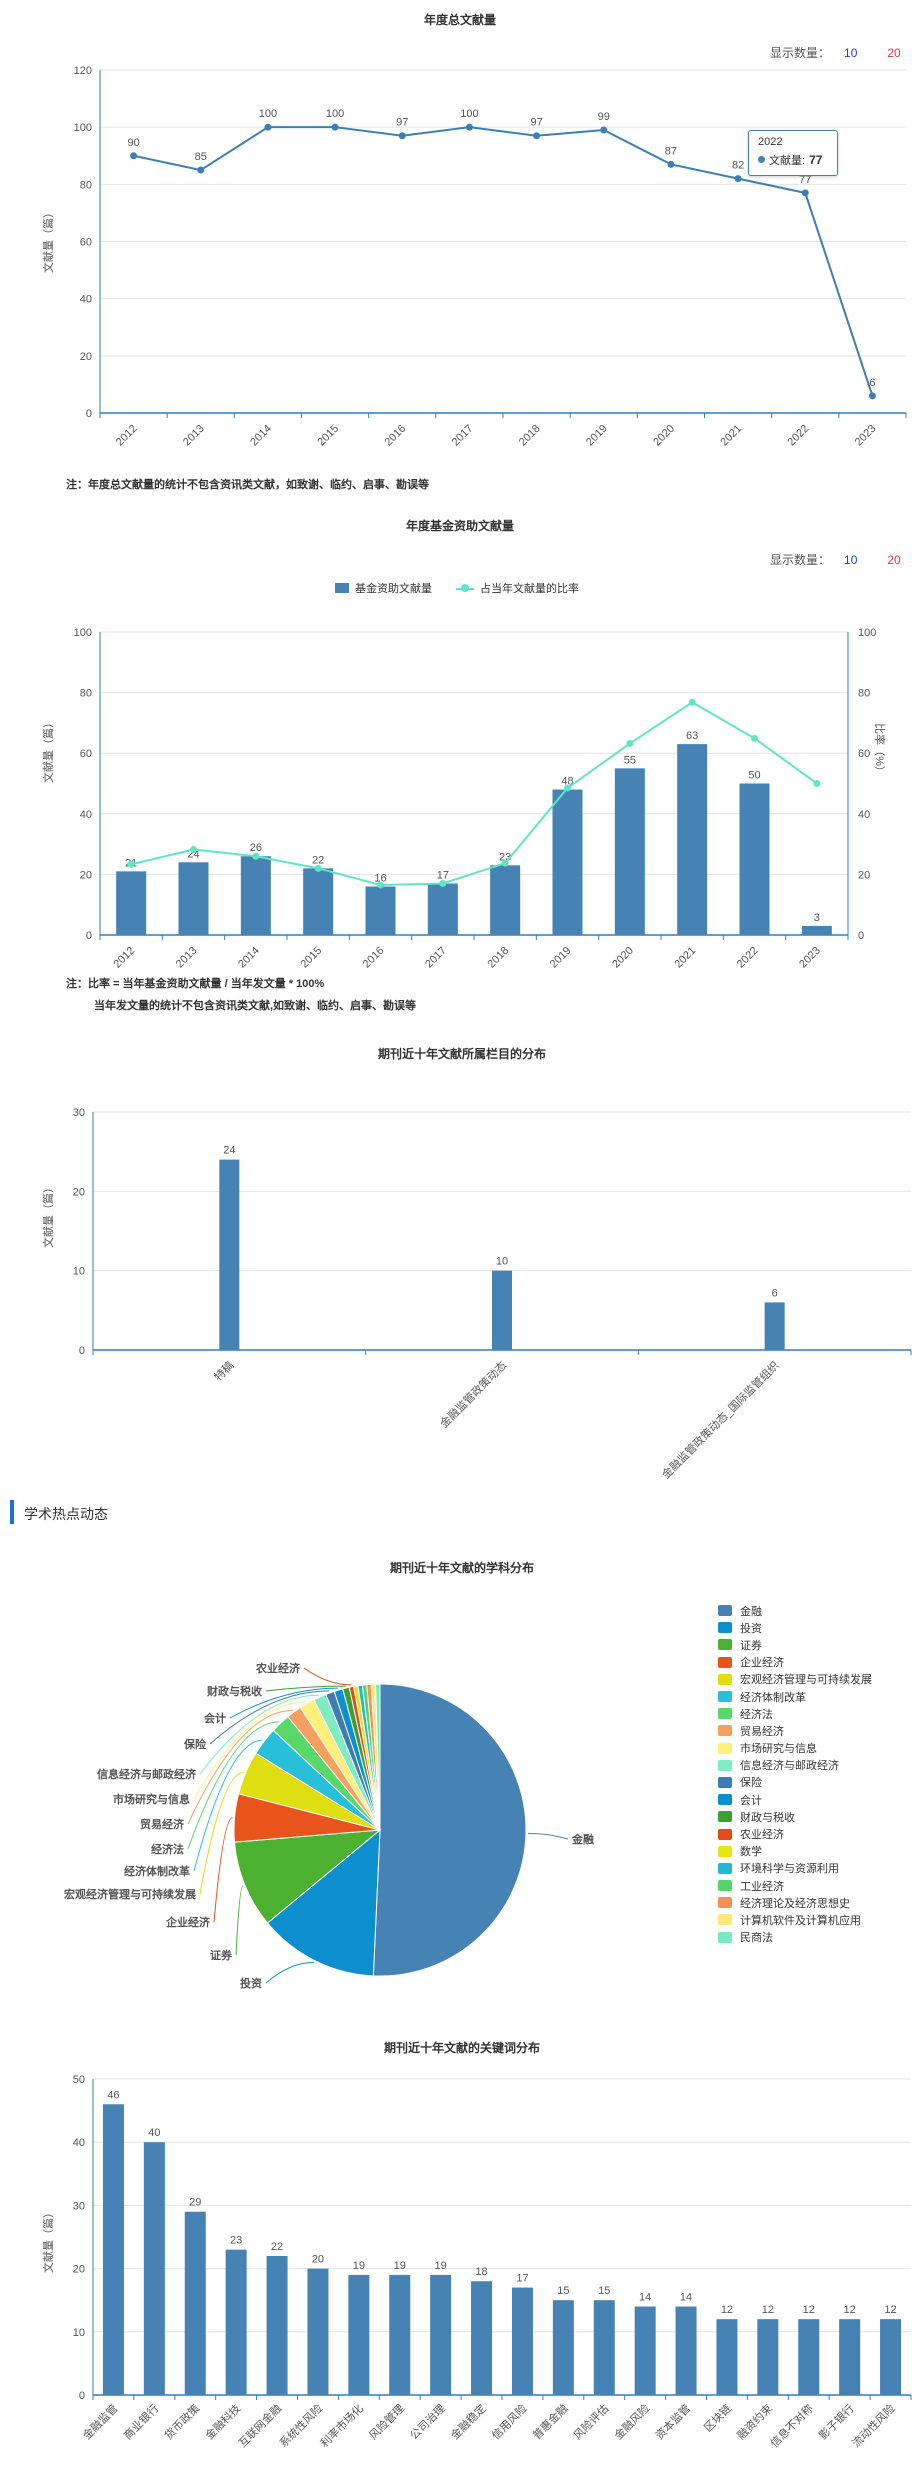 Image resolution: width=912 pixels, height=2485 pixels. I want to click on legend-item: 宏观经济管理与可持续发展, so click(795, 1679).